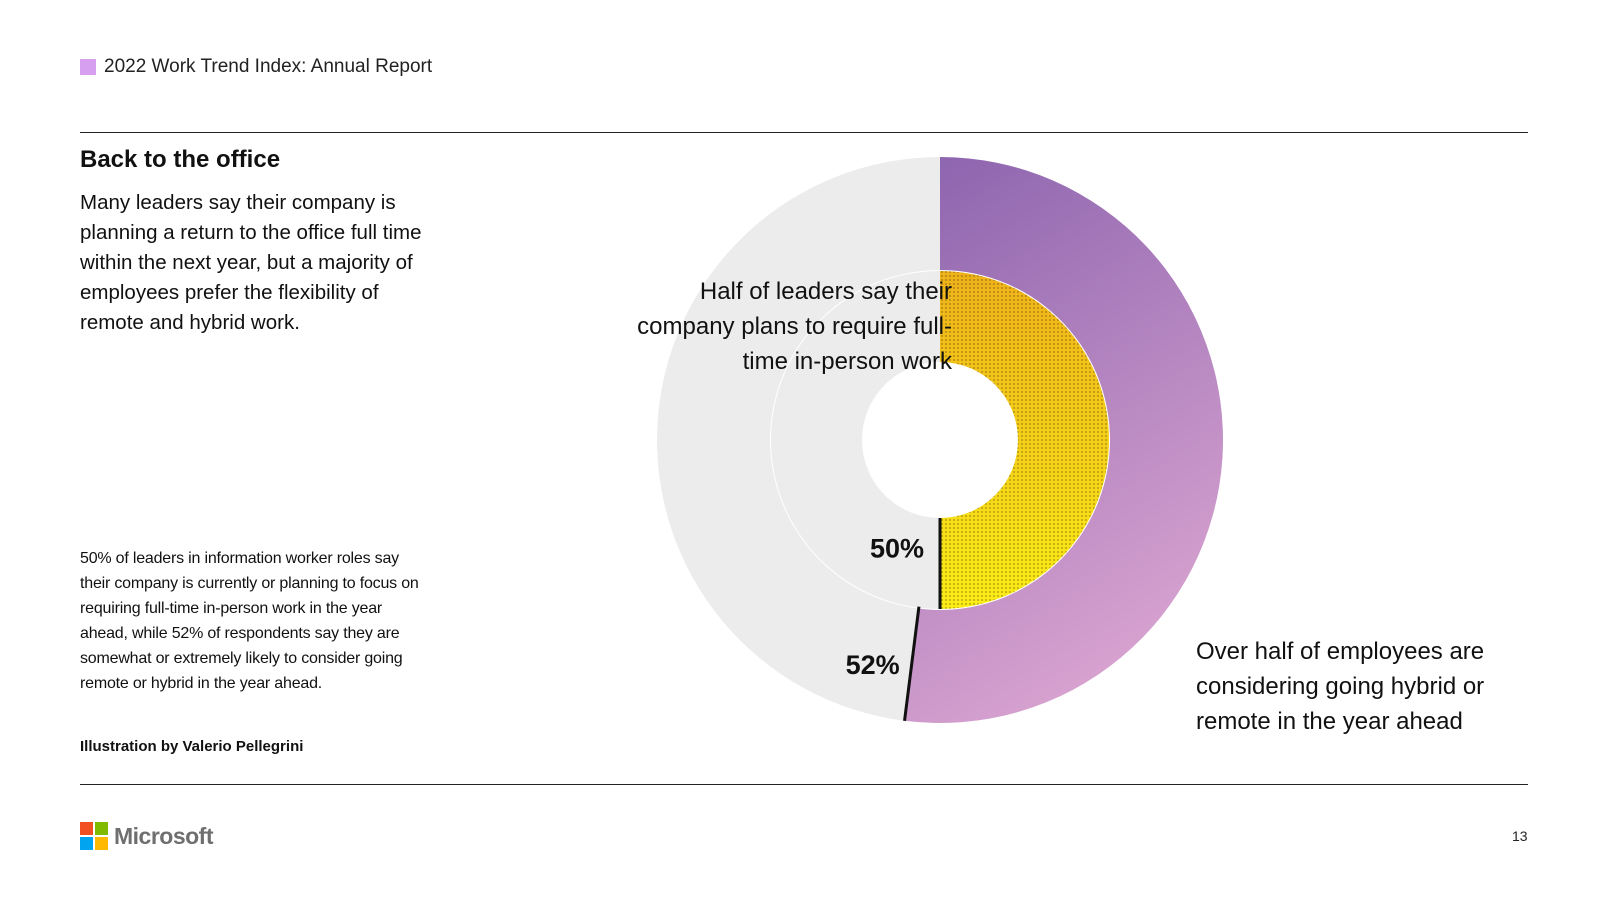  What do you see at coordinates (101, 843) in the screenshot?
I see `logo-square-yellow` at bounding box center [101, 843].